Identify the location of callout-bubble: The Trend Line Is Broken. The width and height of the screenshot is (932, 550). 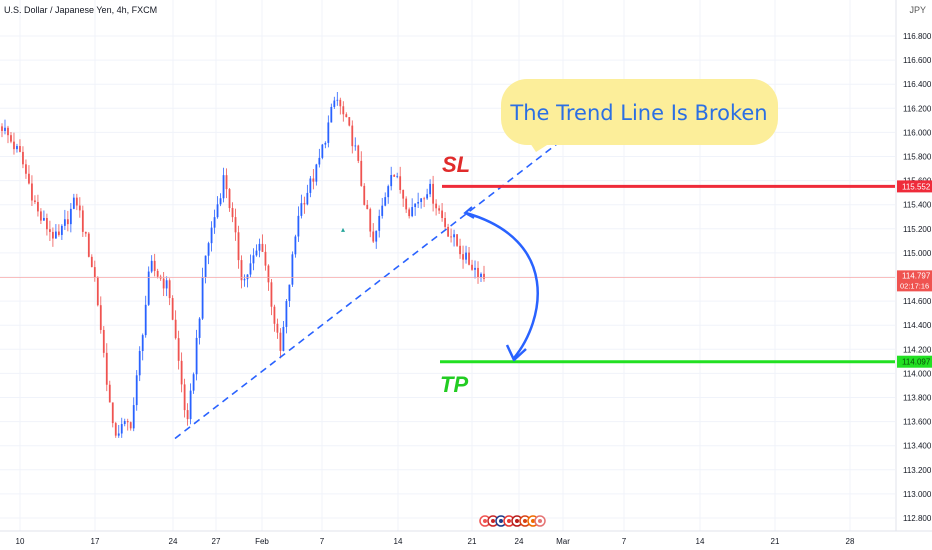
(639, 115).